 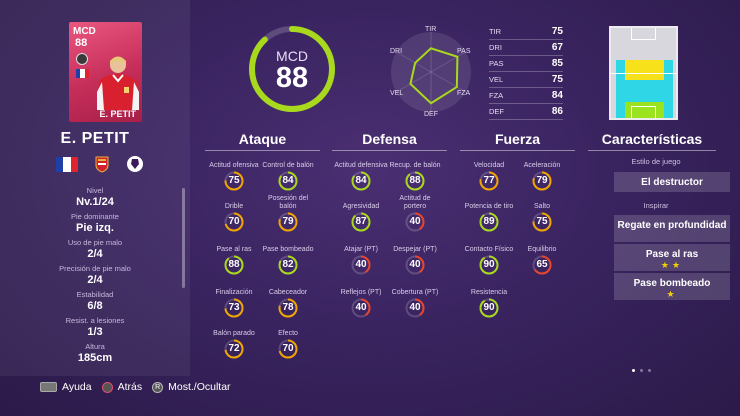 I want to click on rating-ring: 70, so click(x=288, y=349).